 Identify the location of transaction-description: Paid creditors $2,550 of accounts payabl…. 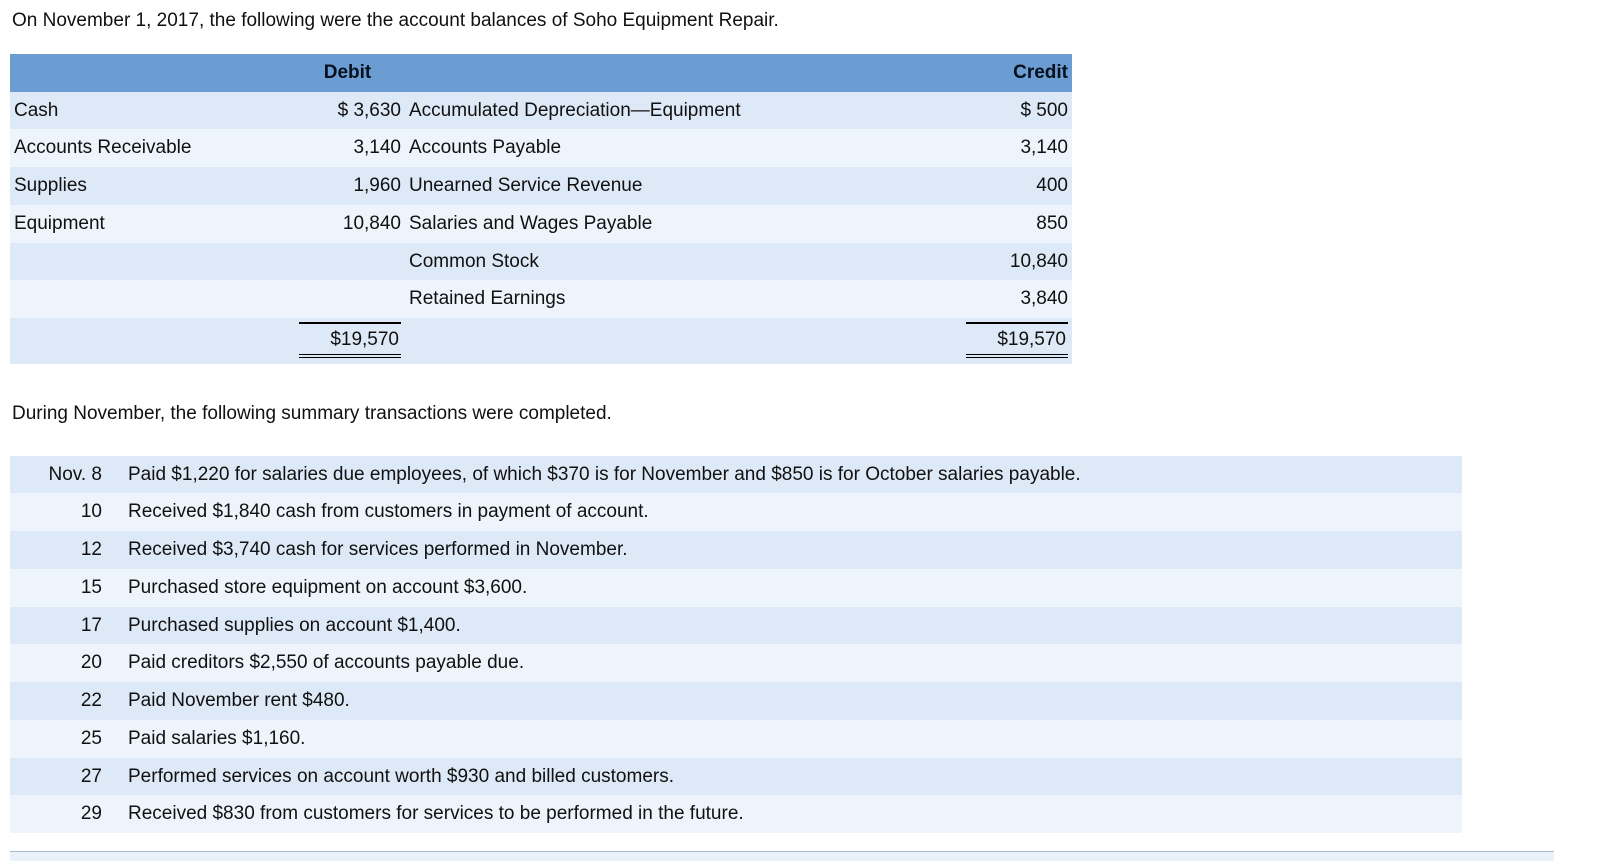
(326, 663).